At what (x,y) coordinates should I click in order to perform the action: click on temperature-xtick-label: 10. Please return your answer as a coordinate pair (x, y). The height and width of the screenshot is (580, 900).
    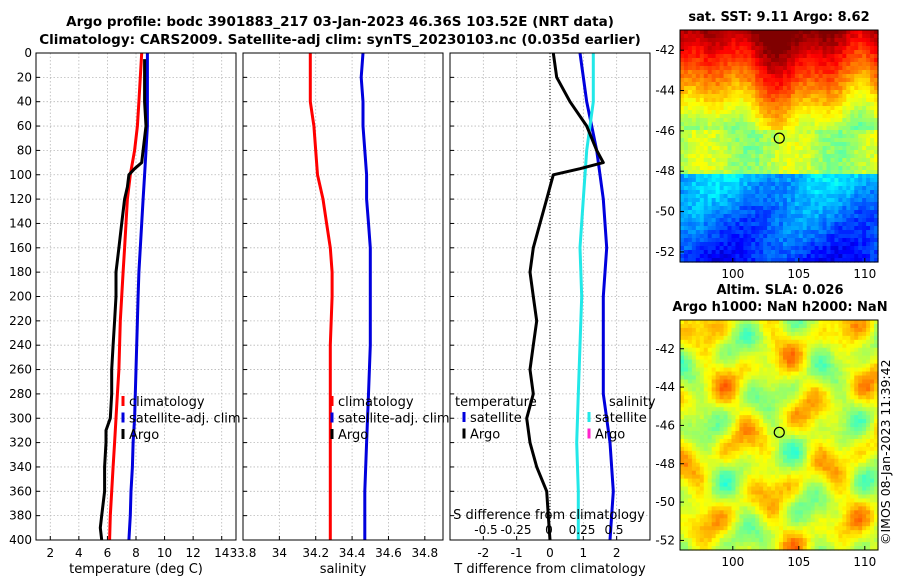
    Looking at the image, I should click on (164, 553).